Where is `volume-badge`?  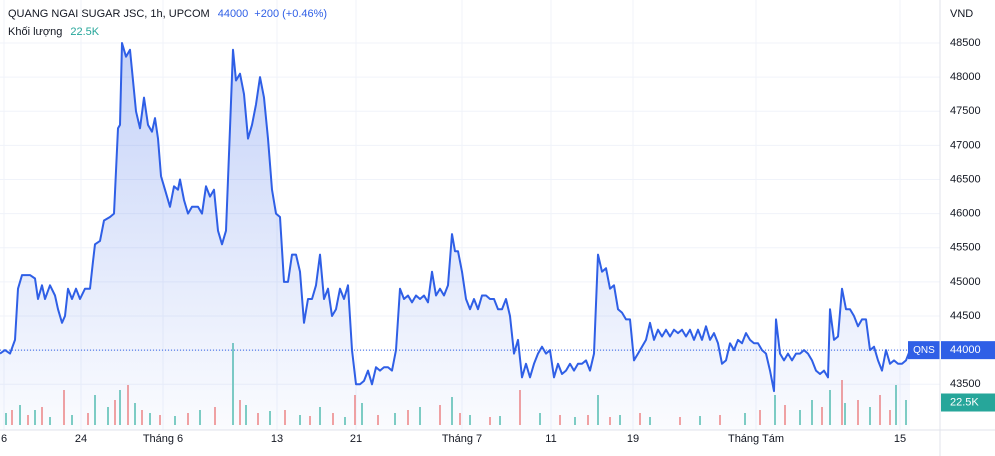
volume-badge is located at coordinates (968, 402).